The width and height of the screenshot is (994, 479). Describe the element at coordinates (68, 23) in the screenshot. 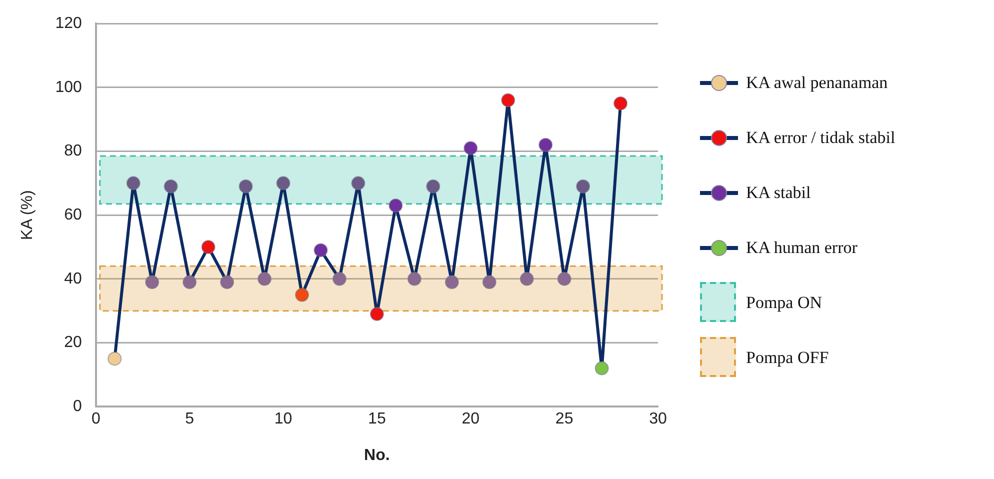

I see `y-tick-label: 120` at that location.